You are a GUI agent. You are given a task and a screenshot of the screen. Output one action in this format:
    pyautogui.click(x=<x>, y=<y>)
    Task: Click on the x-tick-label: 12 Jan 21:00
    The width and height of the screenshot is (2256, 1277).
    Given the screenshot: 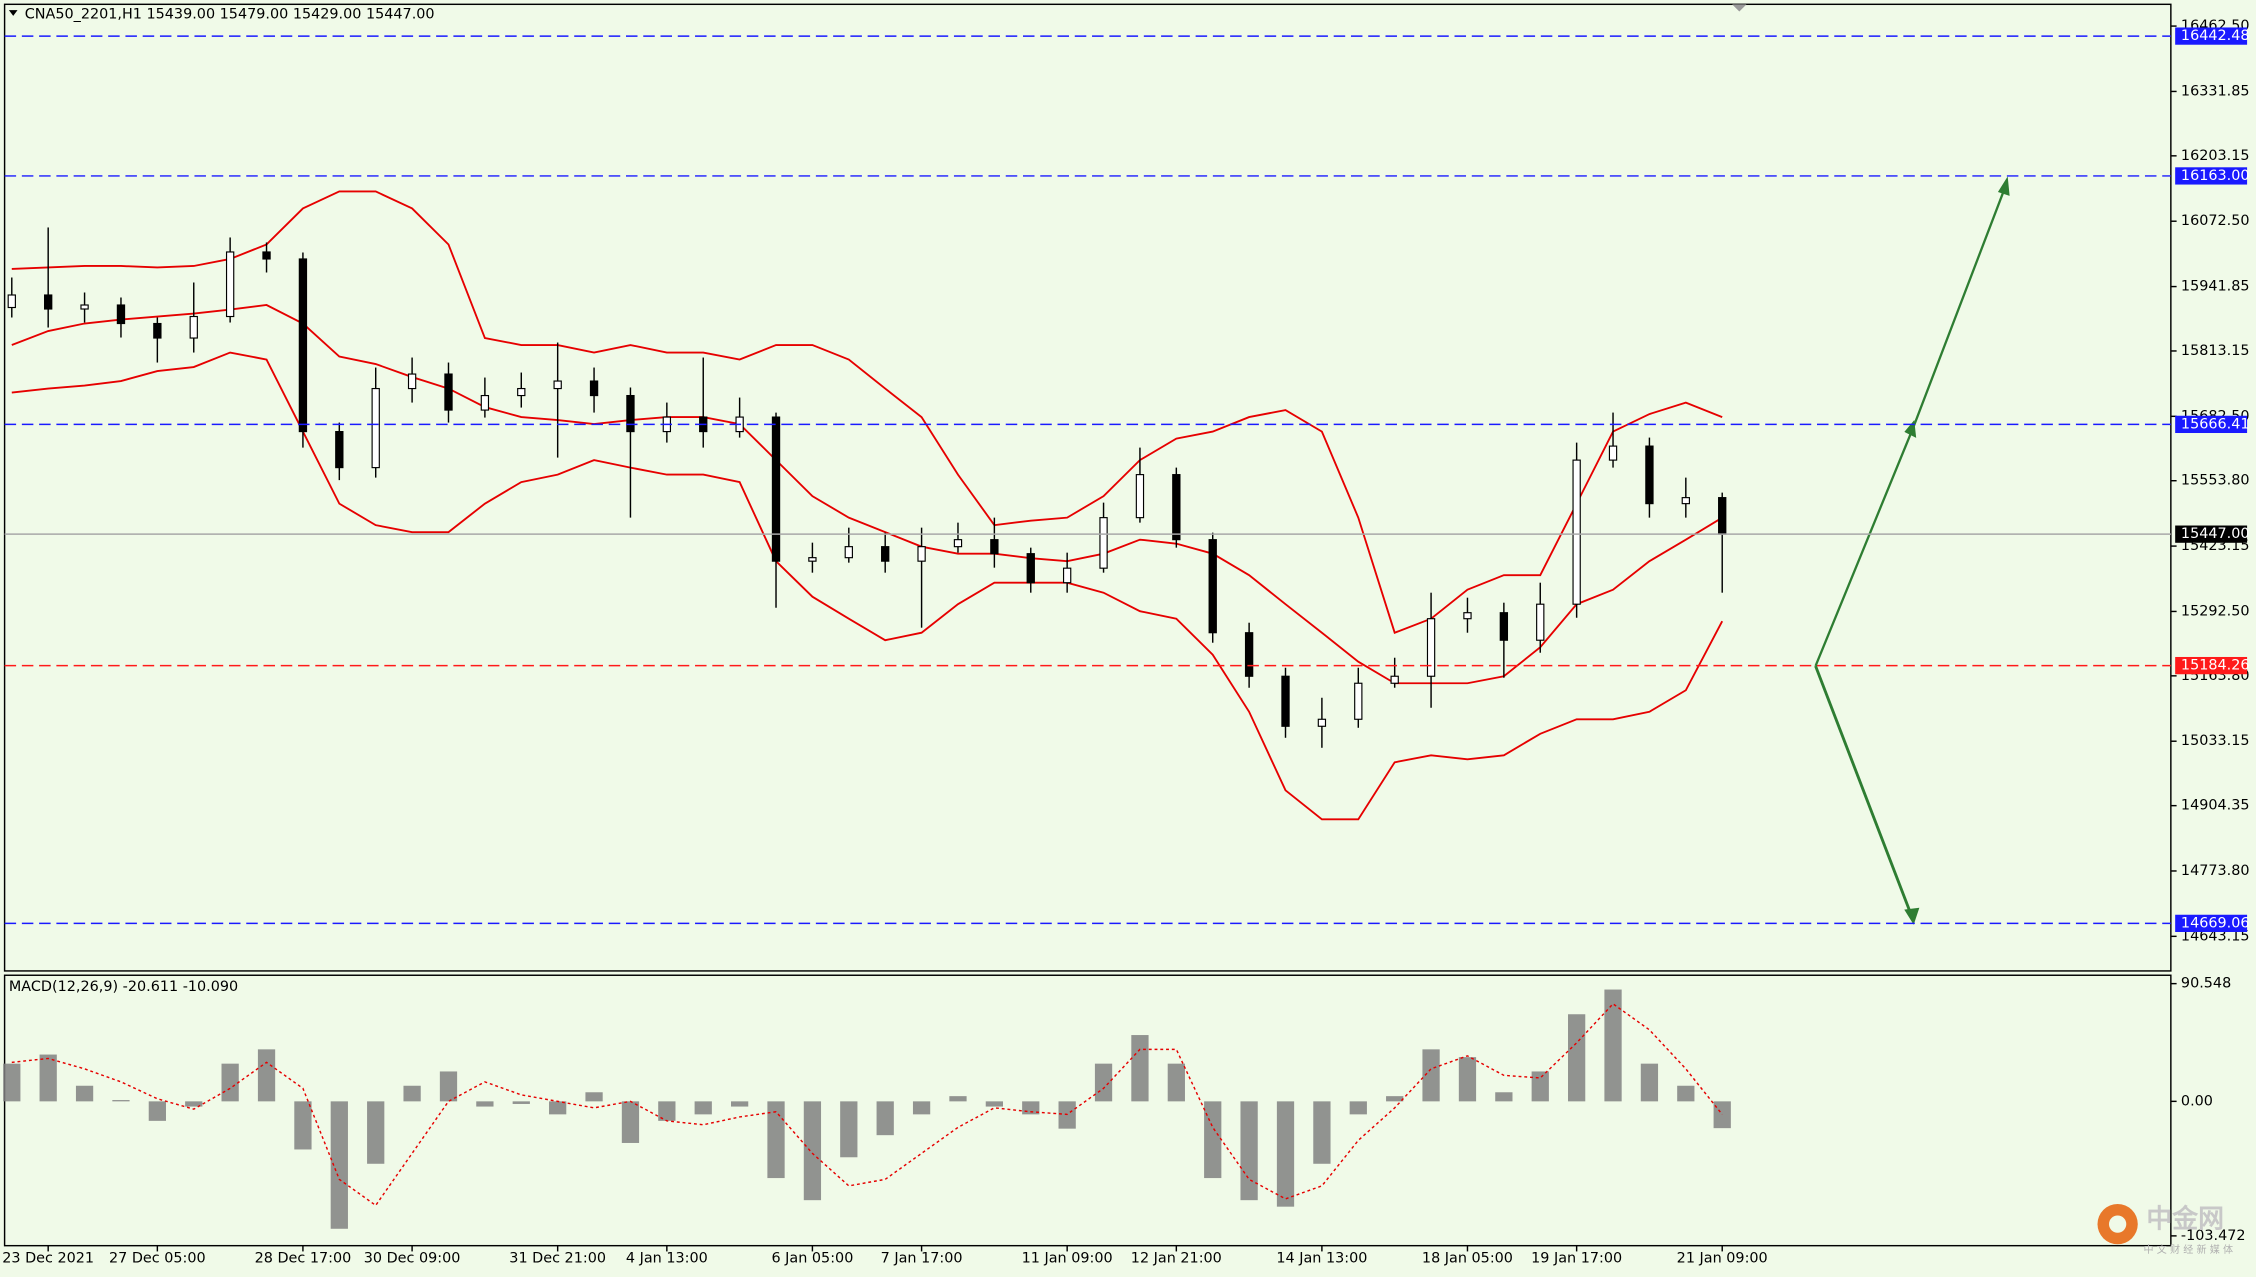 What is the action you would take?
    pyautogui.click(x=1176, y=1259)
    